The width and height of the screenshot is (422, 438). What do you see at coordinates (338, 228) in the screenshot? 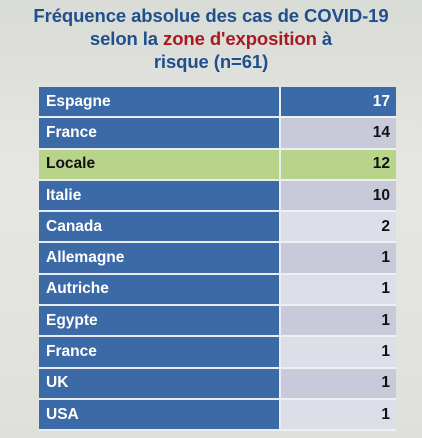
I see `count-cell: 2` at bounding box center [338, 228].